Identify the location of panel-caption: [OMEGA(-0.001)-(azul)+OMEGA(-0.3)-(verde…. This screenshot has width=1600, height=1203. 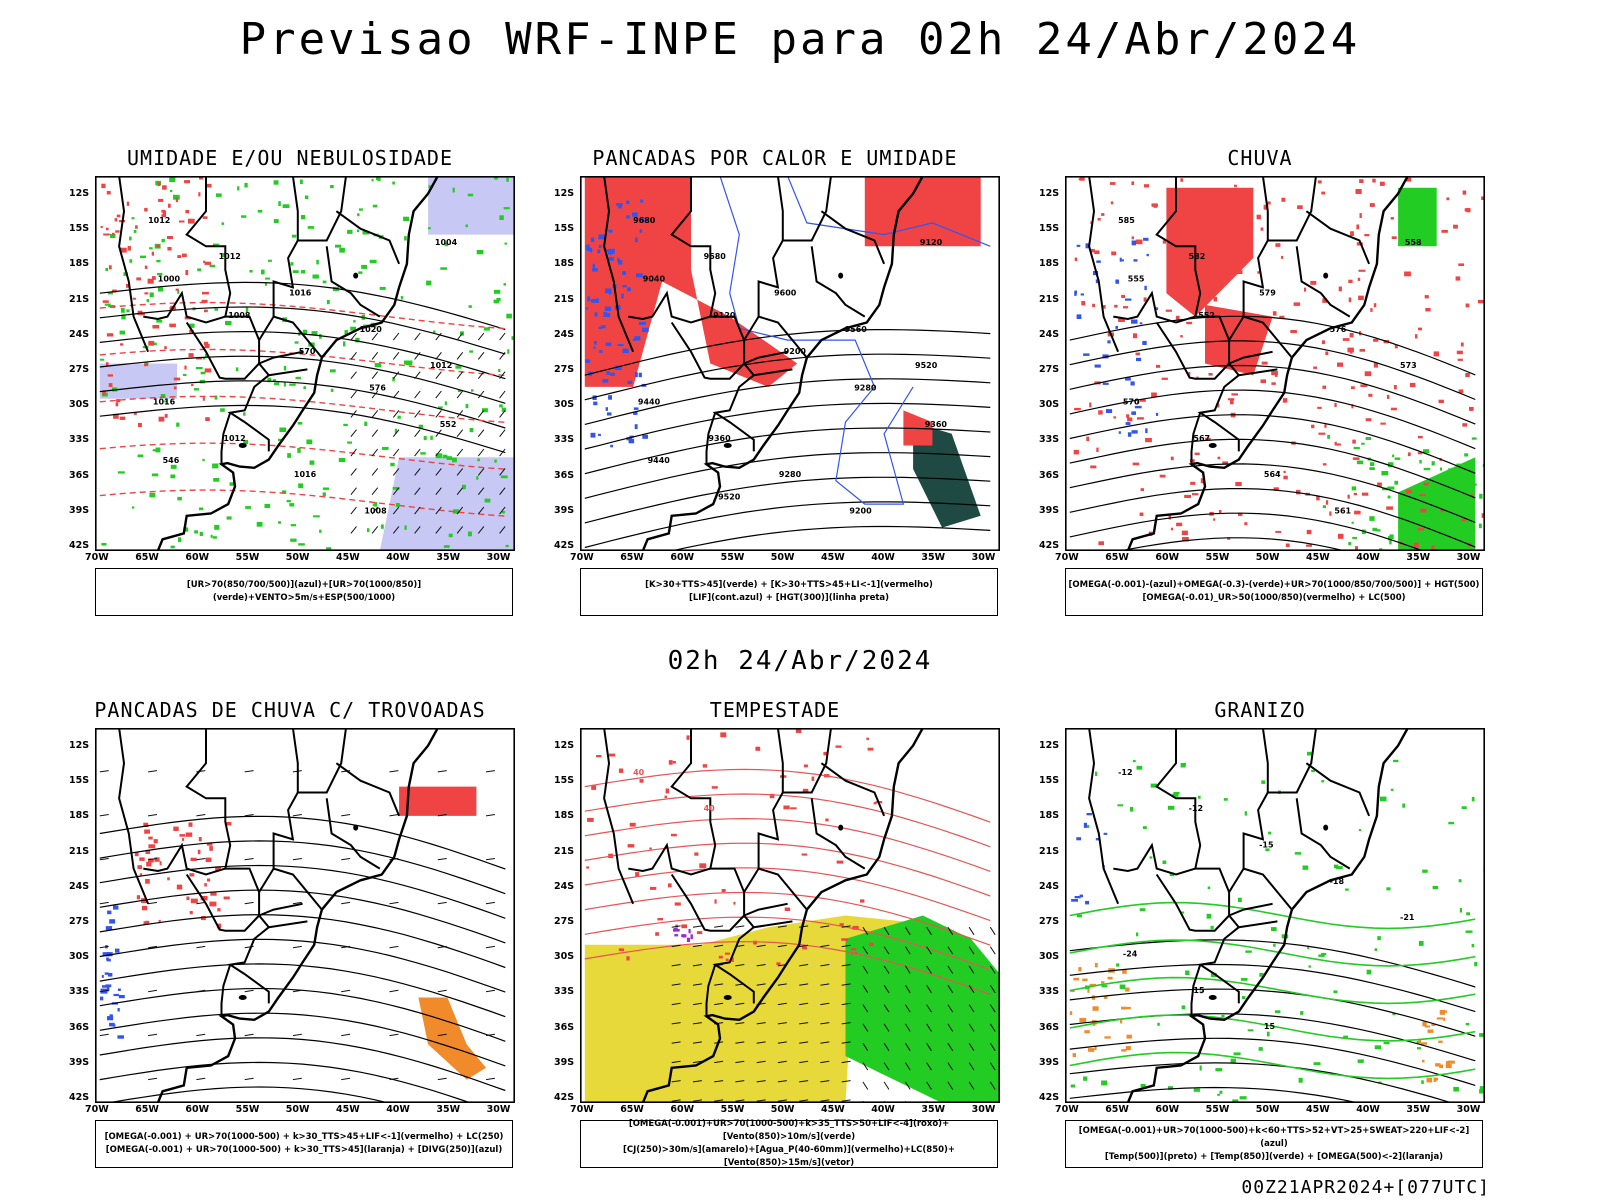
(1274, 592).